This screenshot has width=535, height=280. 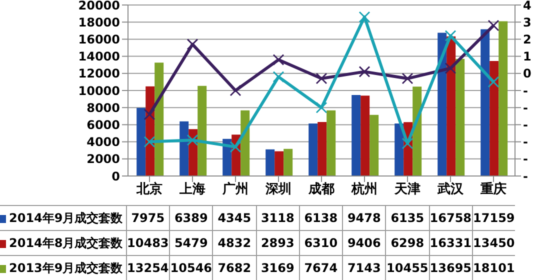 I want to click on data-label: 10546, so click(x=190, y=268).